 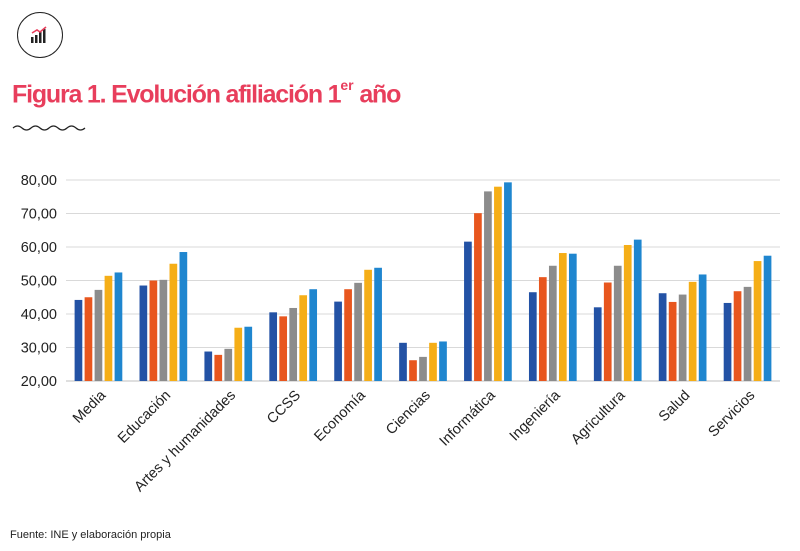 I want to click on y-tick-label: 60,00, so click(x=39, y=248).